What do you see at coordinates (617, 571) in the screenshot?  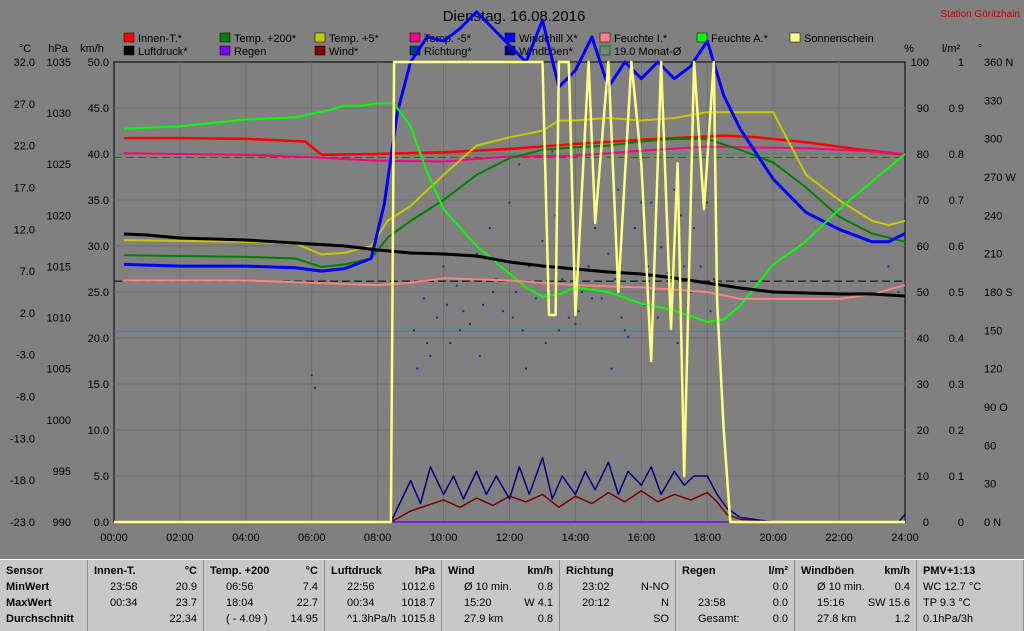 I see `stats-header-row: Richtung` at bounding box center [617, 571].